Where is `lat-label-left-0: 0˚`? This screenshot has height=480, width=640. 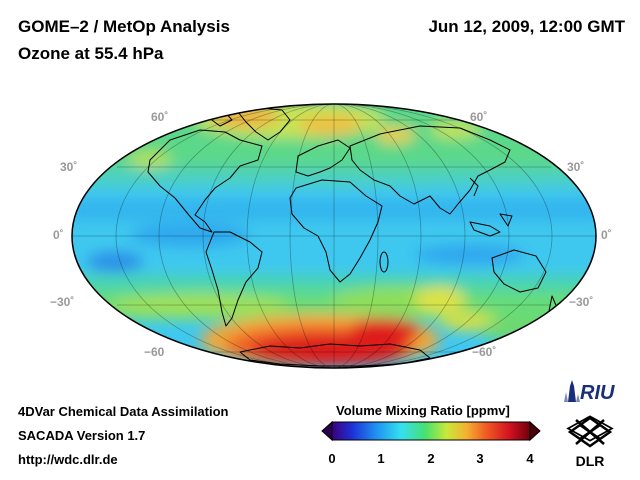 lat-label-left-0: 0˚ is located at coordinates (58, 235).